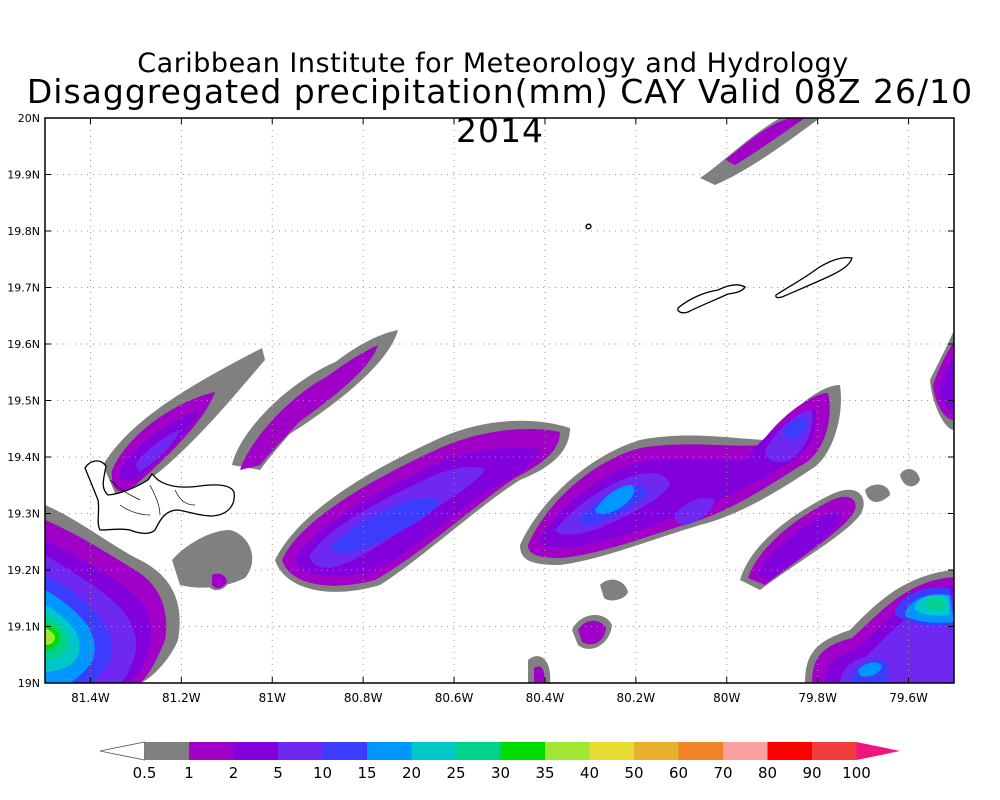  I want to click on legend-label: 1, so click(189, 773).